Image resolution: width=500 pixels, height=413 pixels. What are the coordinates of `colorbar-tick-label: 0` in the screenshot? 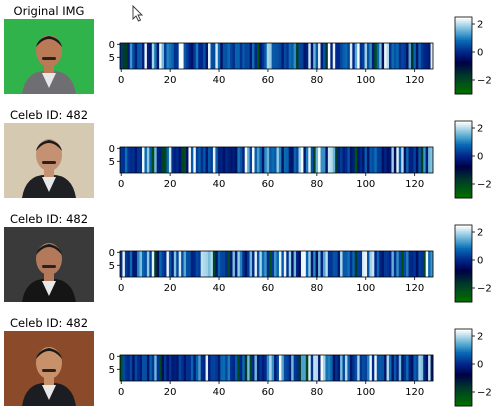 It's located at (480, 53).